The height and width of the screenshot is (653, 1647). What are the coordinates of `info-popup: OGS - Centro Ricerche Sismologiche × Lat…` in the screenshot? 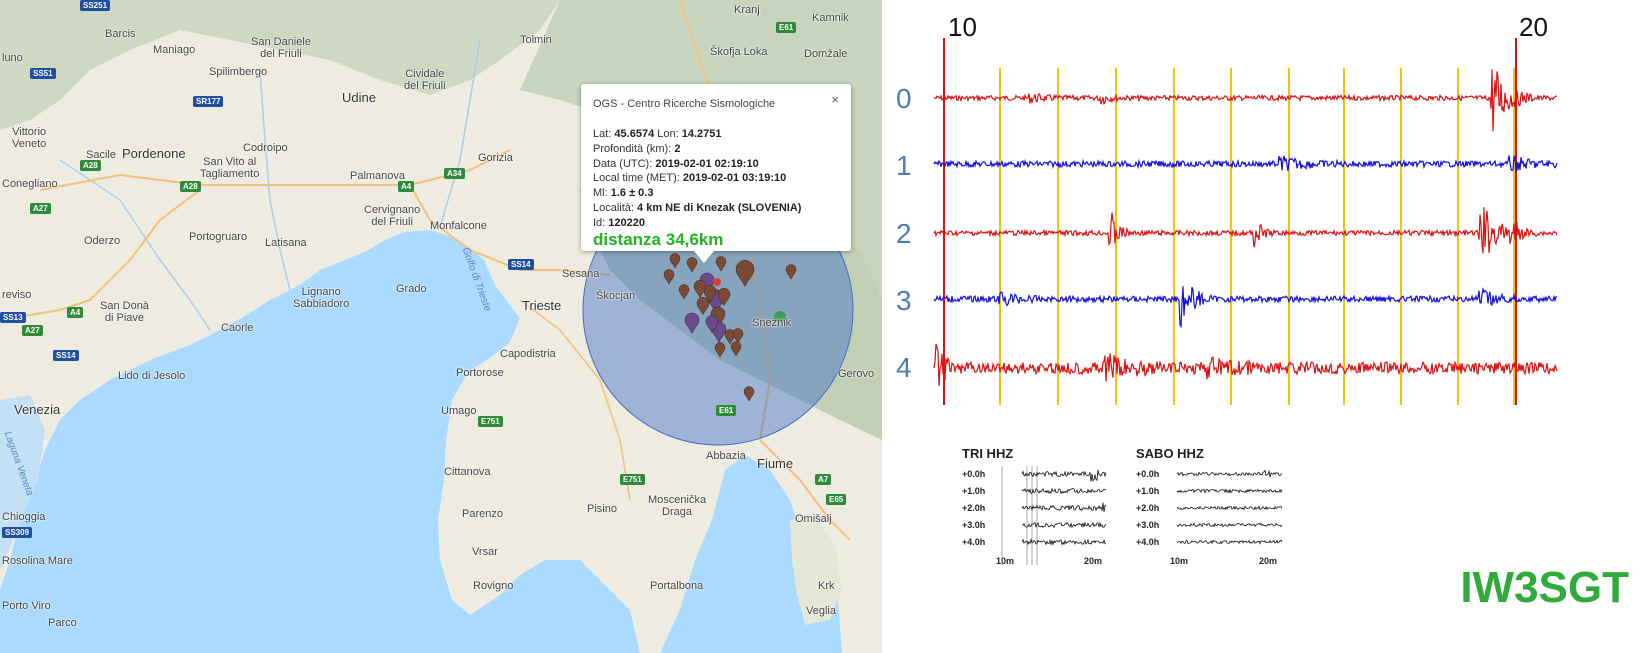 It's located at (716, 173).